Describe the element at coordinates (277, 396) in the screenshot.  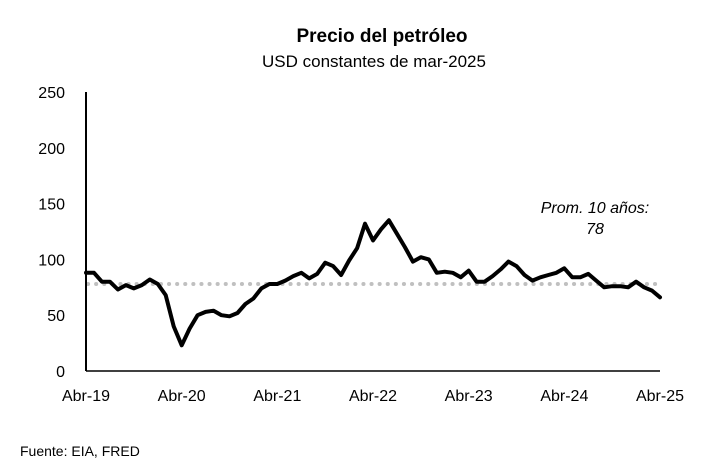
I see `x-tick-label: Abr-21` at that location.